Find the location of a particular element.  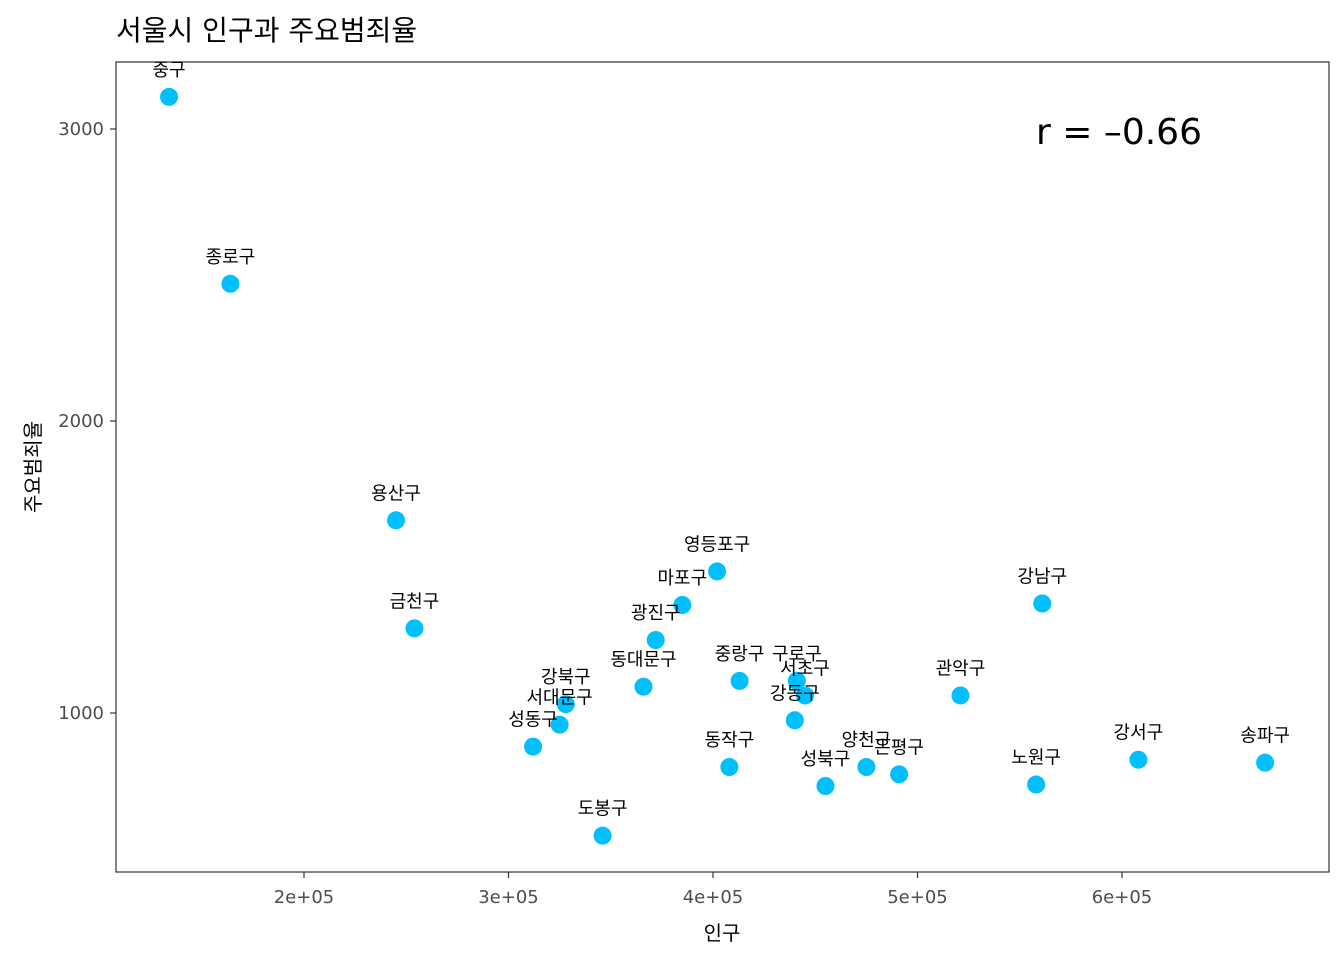

y-tick-label: 1000 is located at coordinates (81, 713).